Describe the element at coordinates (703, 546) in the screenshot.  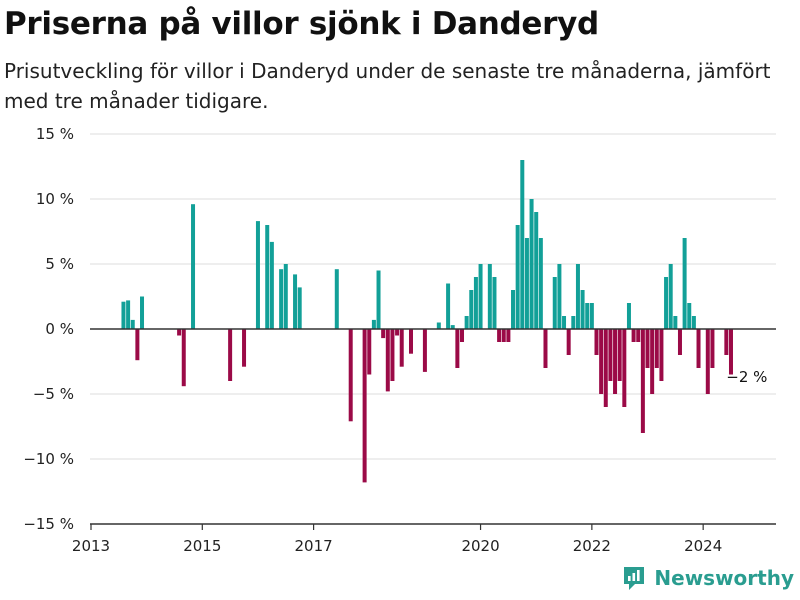
I see `x-tick-label: 2024` at that location.